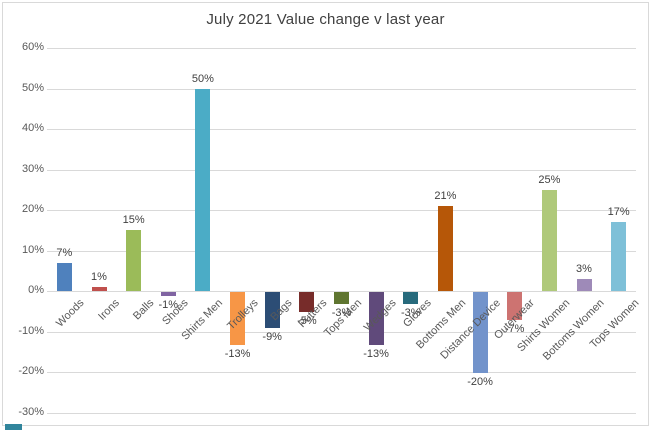  Describe the element at coordinates (341, 129) in the screenshot. I see `gridline-40%` at that location.